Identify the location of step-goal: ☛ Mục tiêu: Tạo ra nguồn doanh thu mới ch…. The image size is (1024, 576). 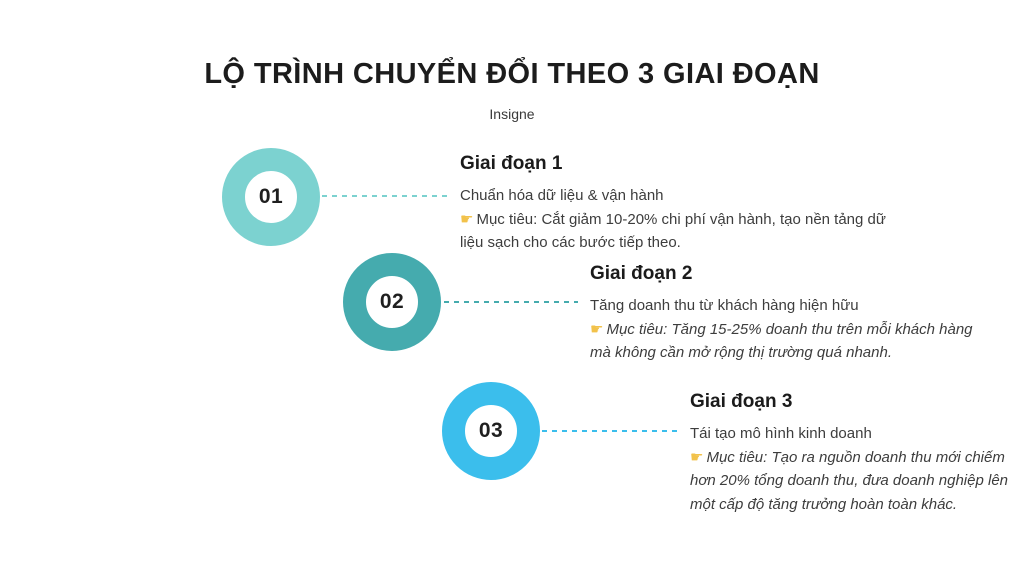
(850, 481).